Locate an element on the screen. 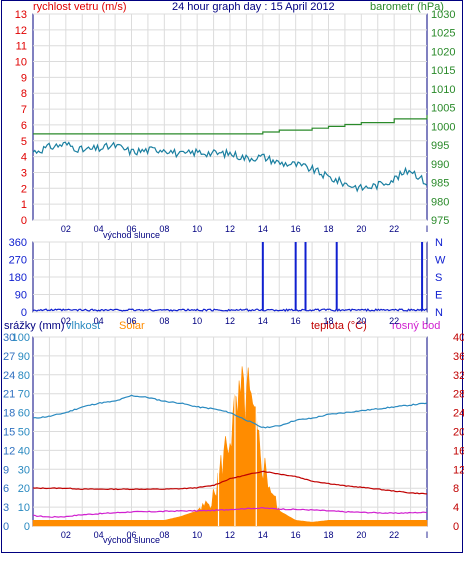 The image size is (464, 571). pressure-y-tick: 1010 is located at coordinates (443, 90).